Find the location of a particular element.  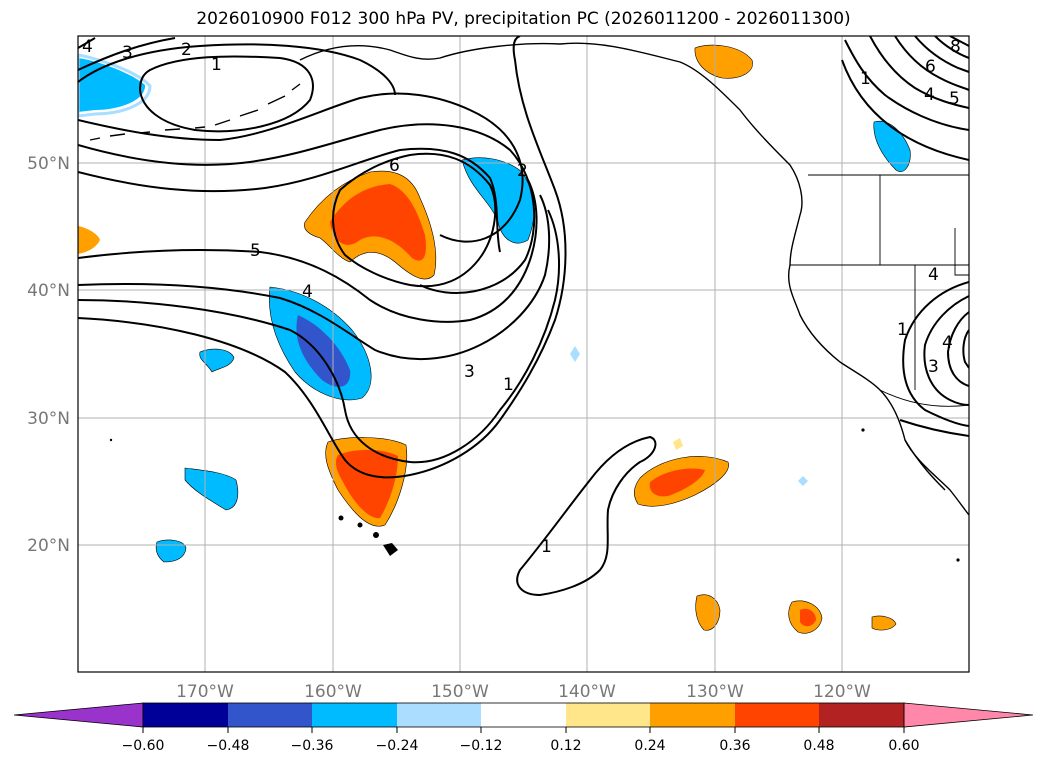

precip-pos-east-core is located at coordinates (677, 482).